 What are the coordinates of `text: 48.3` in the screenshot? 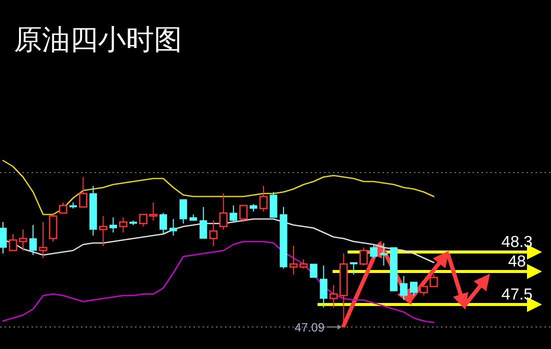 It's located at (517, 242).